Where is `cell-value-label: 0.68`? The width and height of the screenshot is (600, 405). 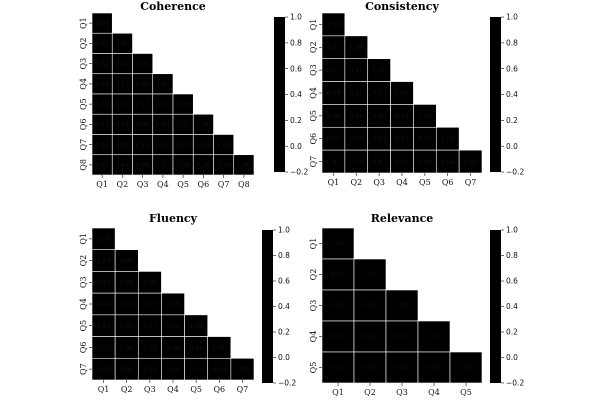
cell-value-label: 0.68 is located at coordinates (196, 348).